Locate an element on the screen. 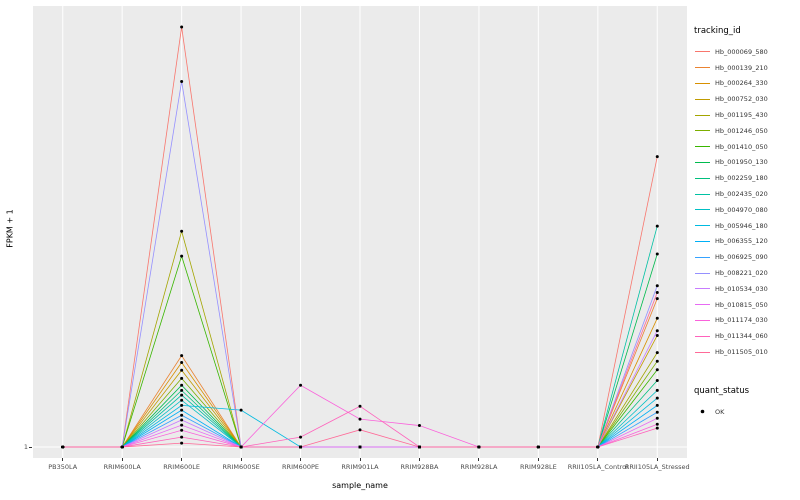  legend-item: Hb_000069_580 is located at coordinates (747, 52).